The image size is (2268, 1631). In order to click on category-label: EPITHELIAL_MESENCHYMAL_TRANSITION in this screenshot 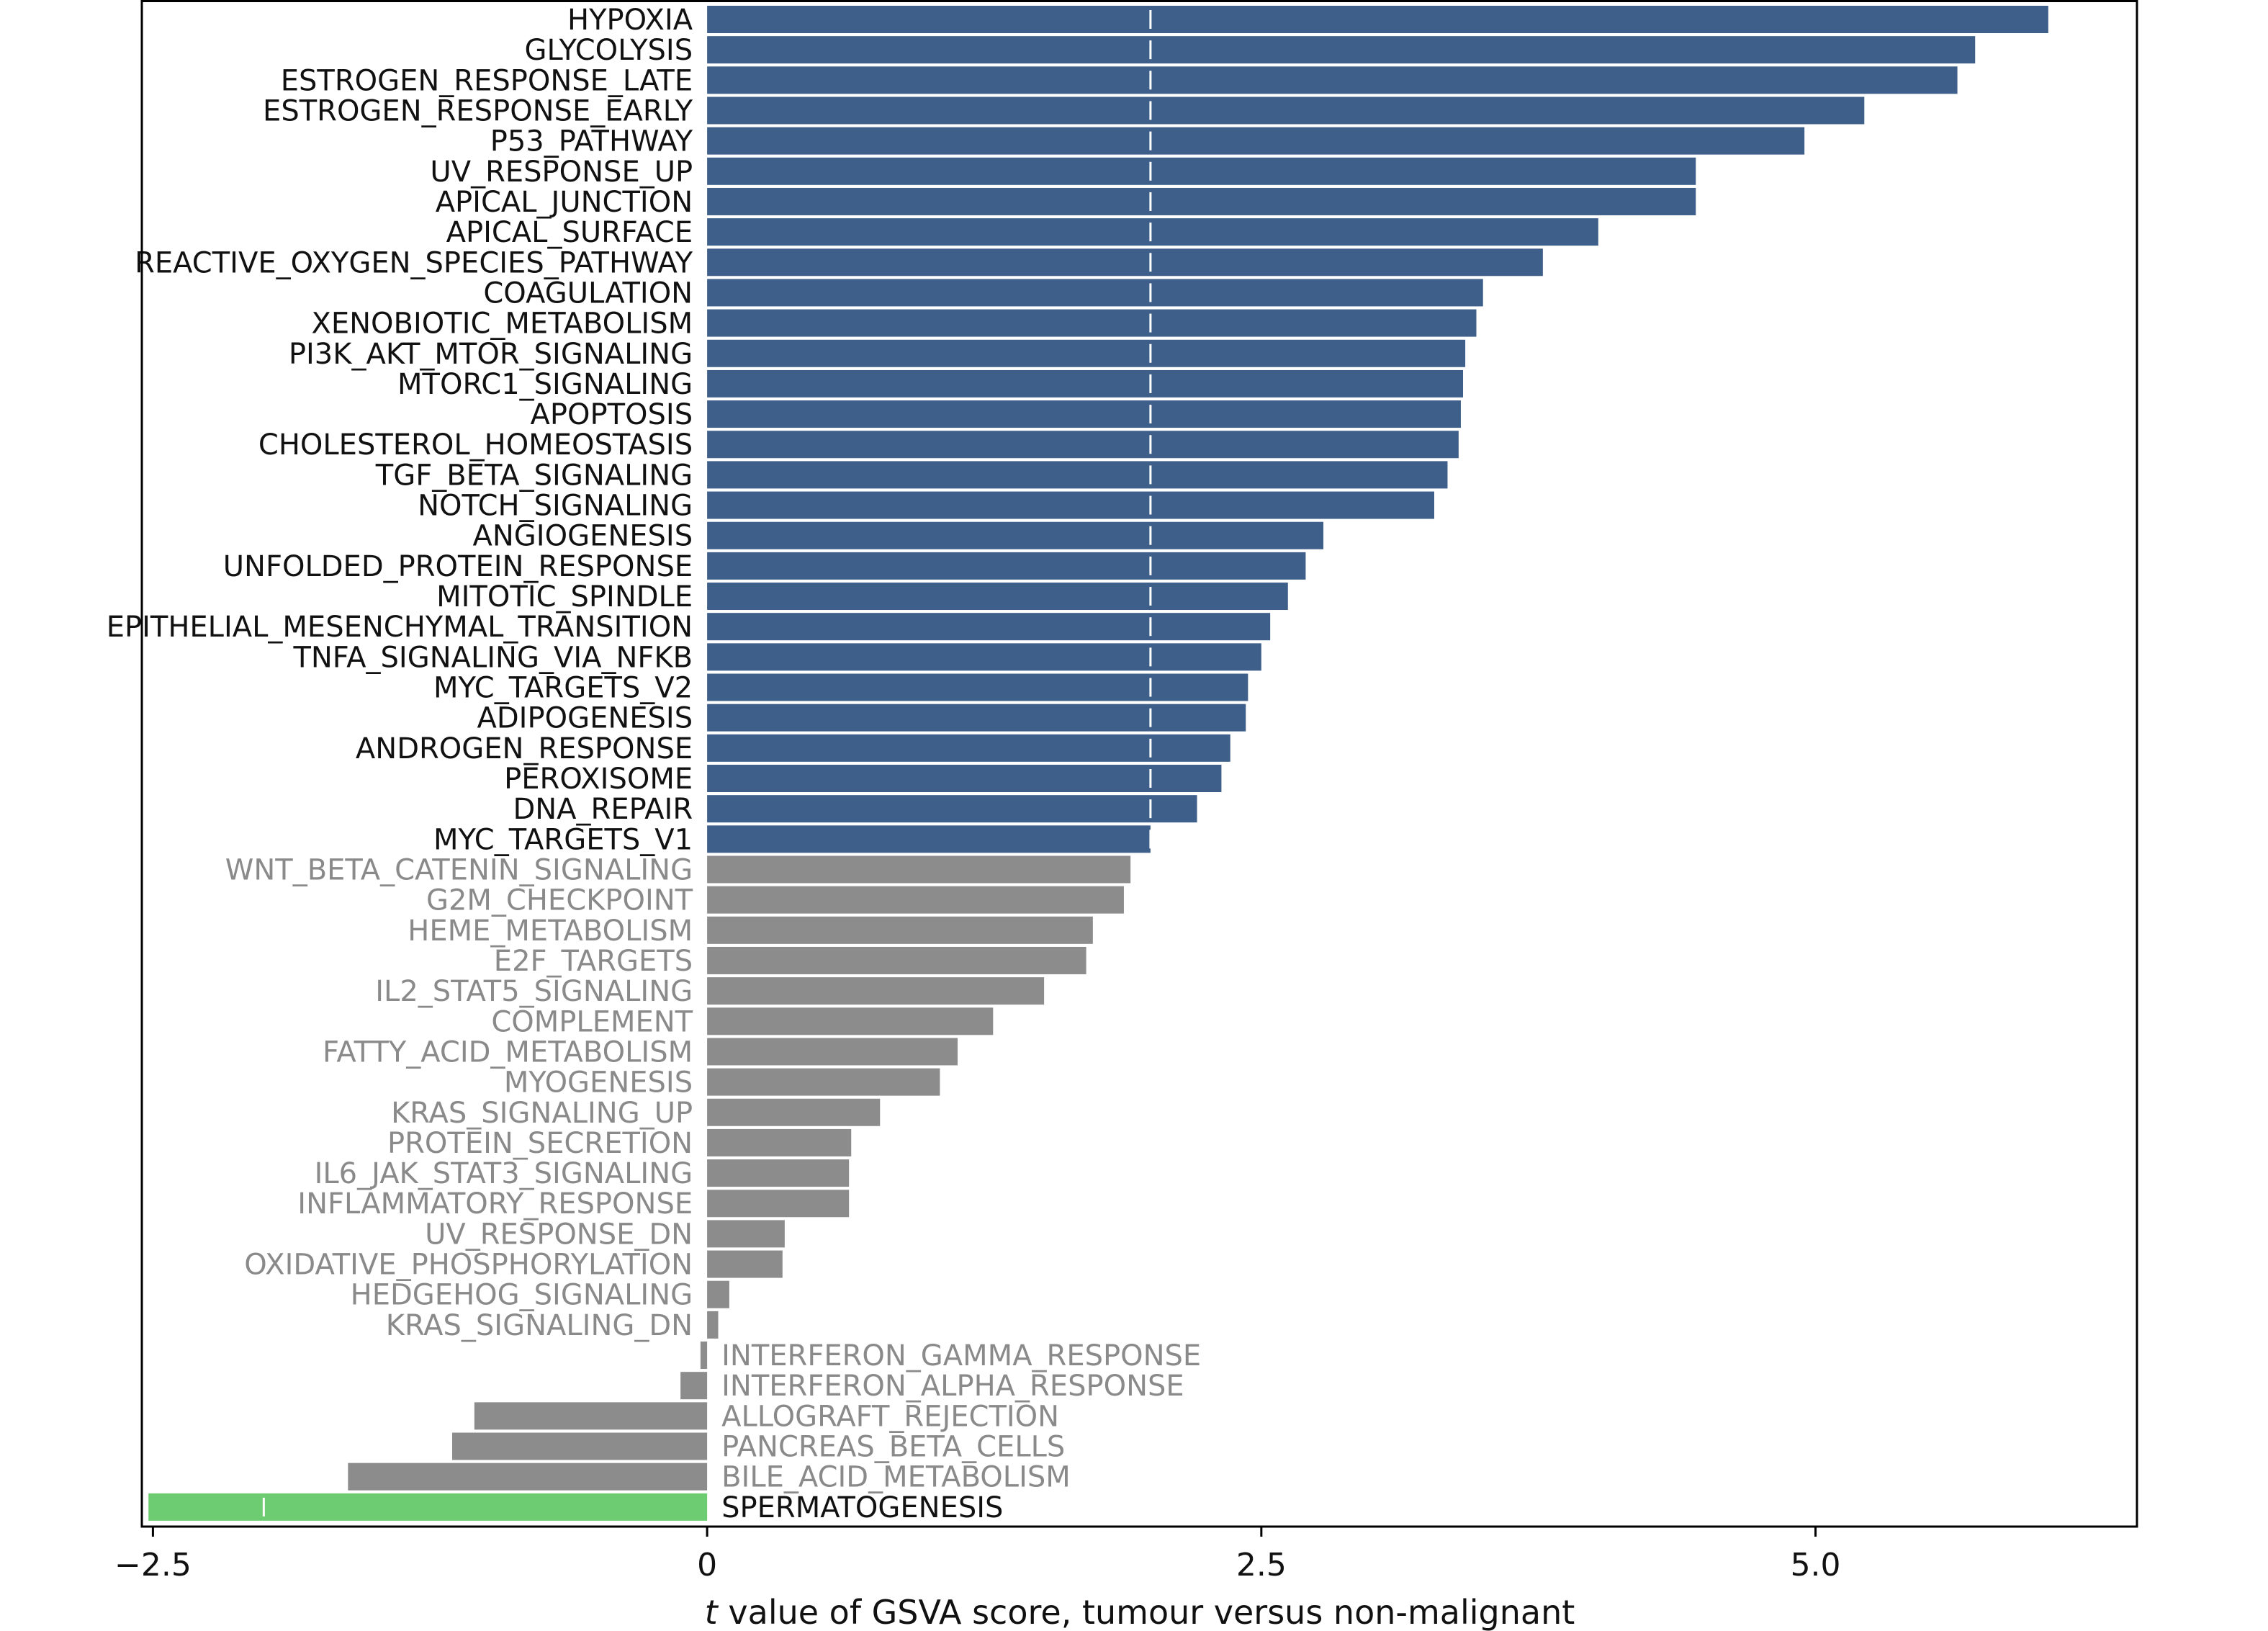, I will do `click(400, 627)`.